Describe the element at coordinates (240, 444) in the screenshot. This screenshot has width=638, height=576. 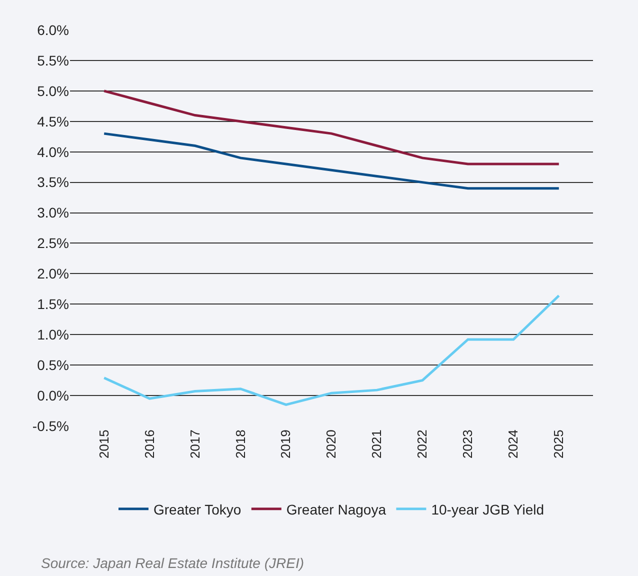
I see `x-tick-label: 2018` at that location.